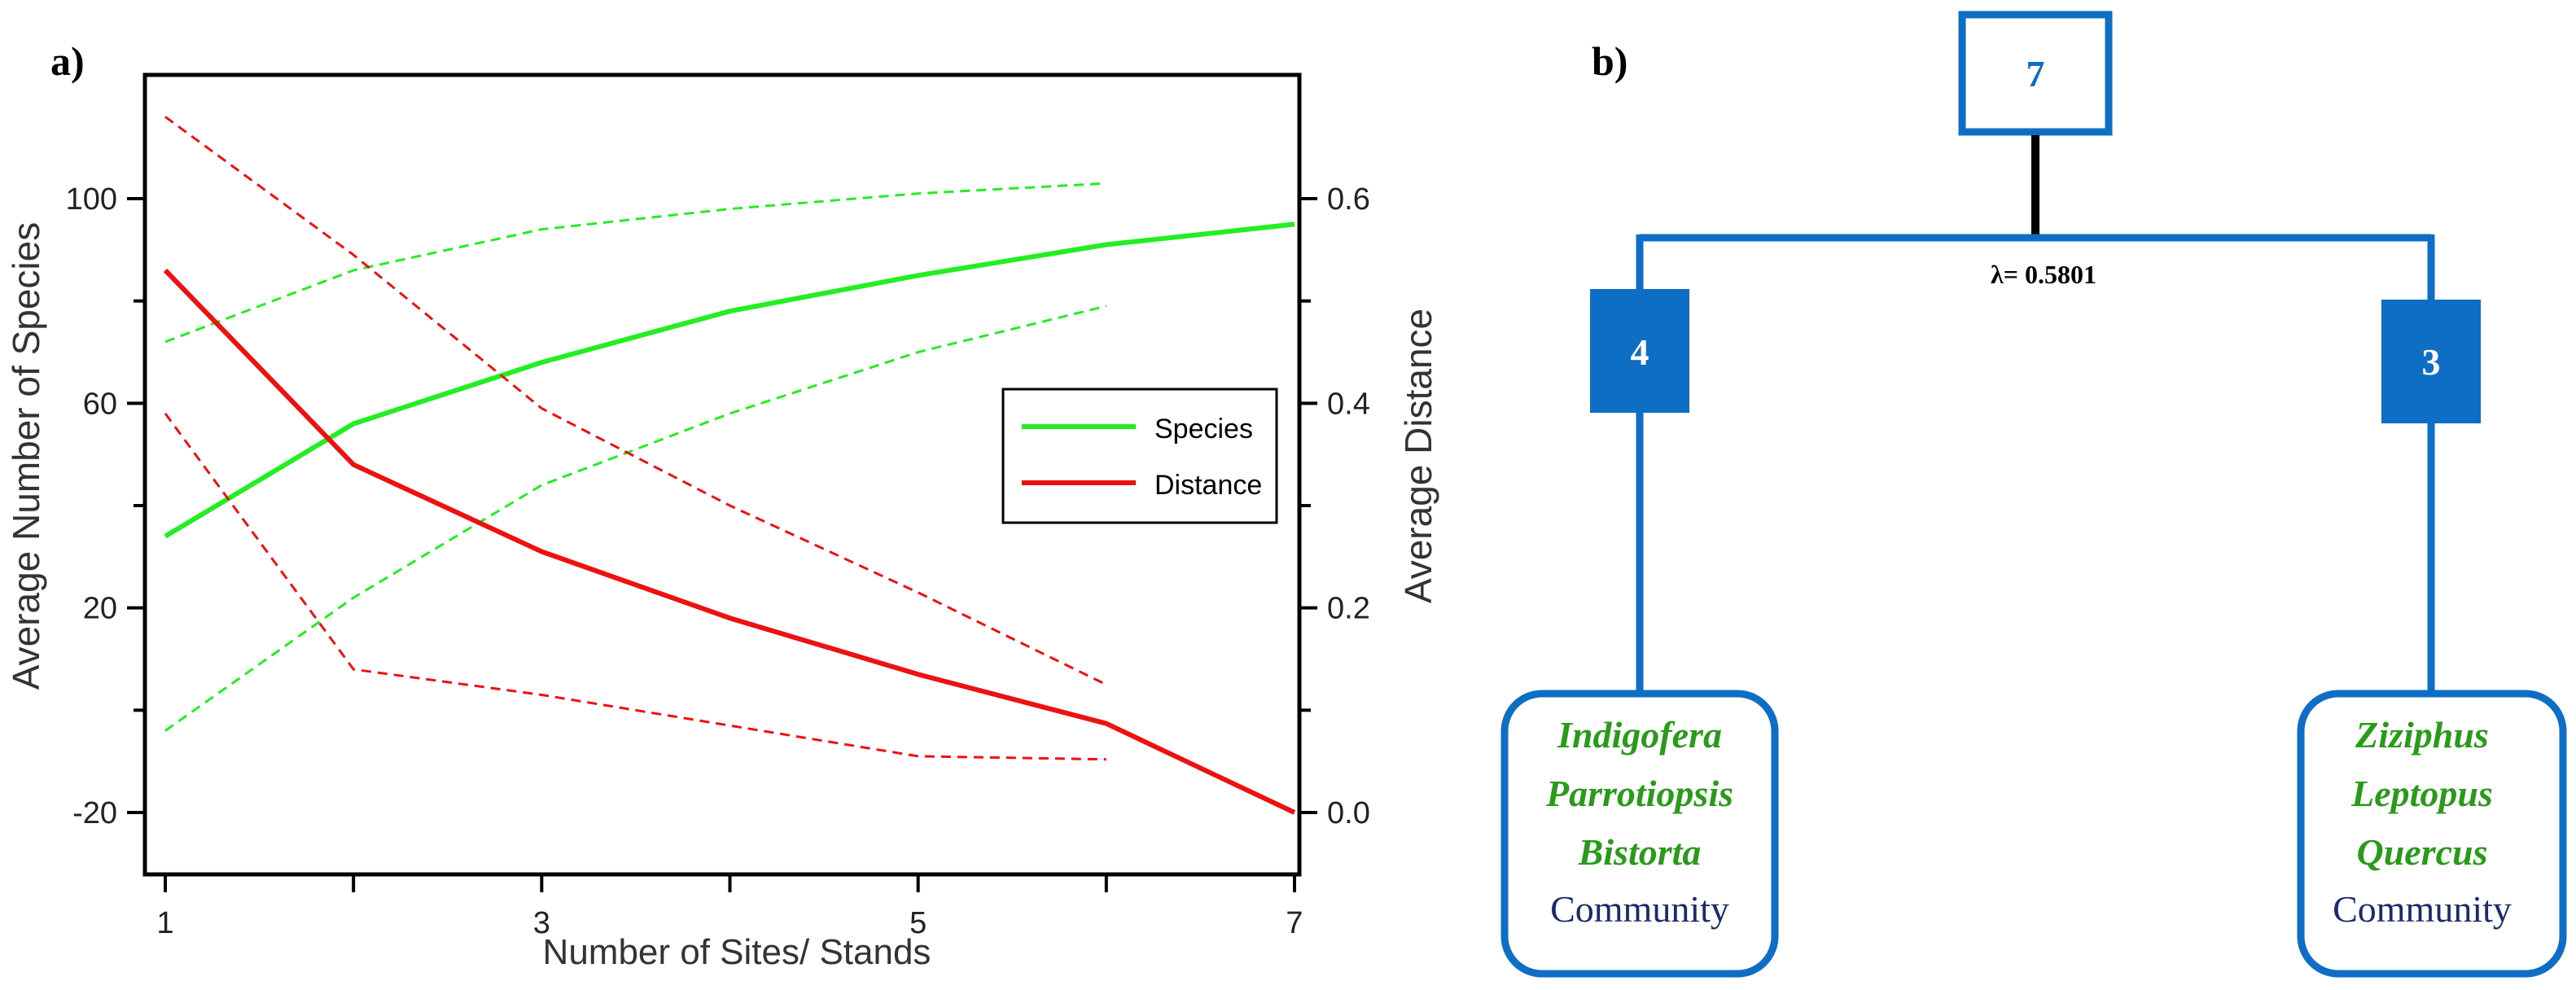 This screenshot has width=2576, height=990. Describe the element at coordinates (2422, 909) in the screenshot. I see `right-community-label: Community` at that location.